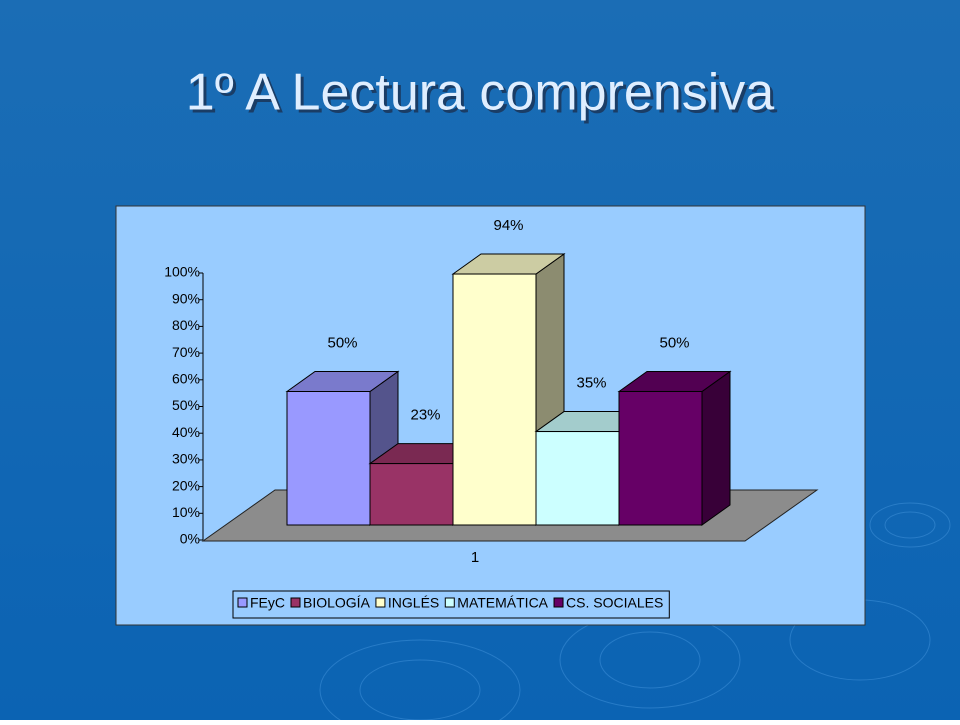 The height and width of the screenshot is (725, 960). What do you see at coordinates (186, 459) in the screenshot?
I see `y-tick-label: 30%` at bounding box center [186, 459].